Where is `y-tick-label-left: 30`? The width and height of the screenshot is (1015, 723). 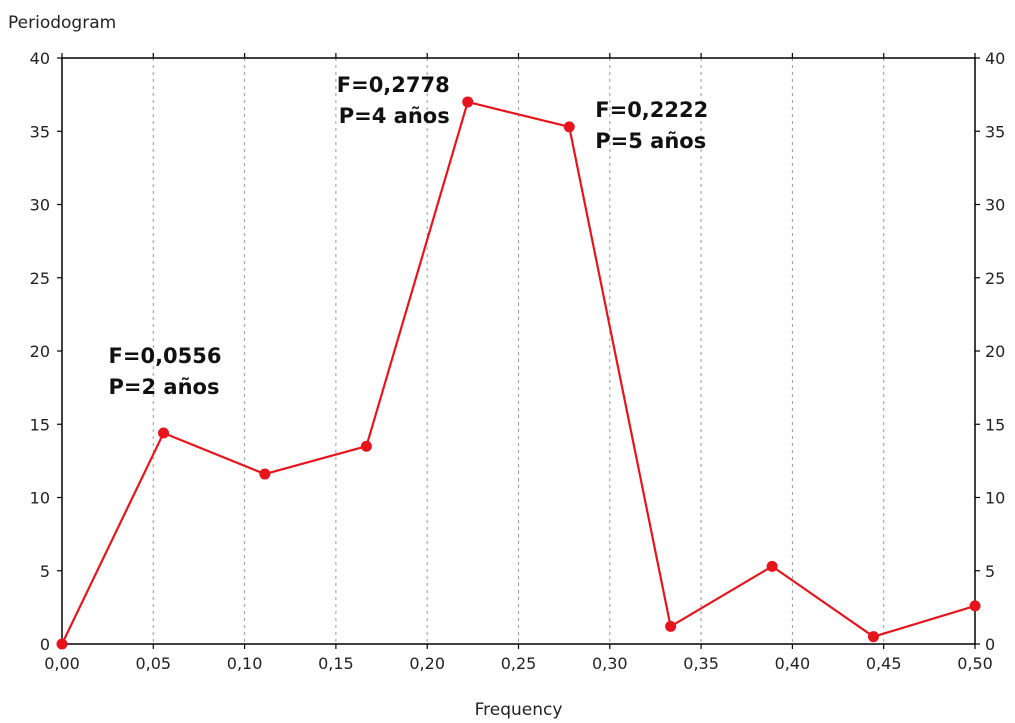 y-tick-label-left: 30 is located at coordinates (40, 205).